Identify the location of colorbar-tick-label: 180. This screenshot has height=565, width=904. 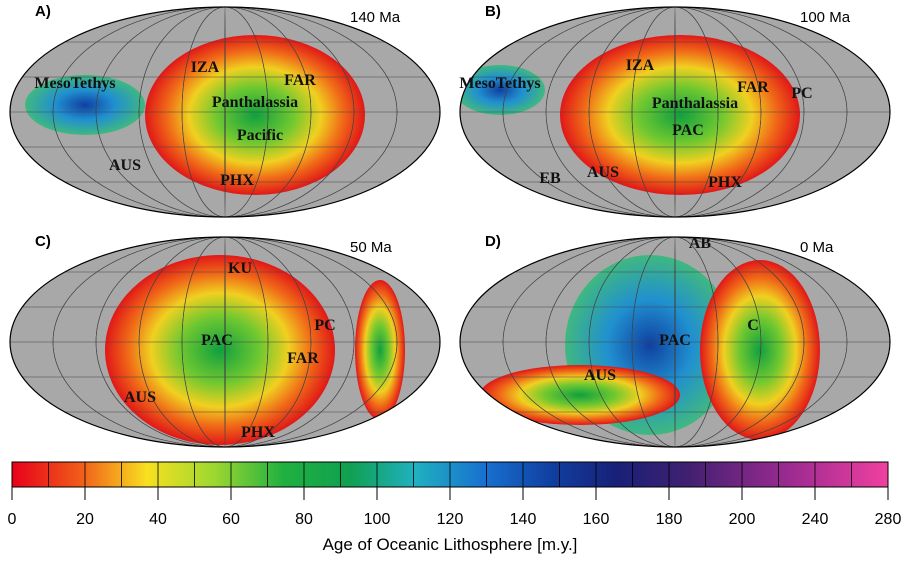
(669, 519).